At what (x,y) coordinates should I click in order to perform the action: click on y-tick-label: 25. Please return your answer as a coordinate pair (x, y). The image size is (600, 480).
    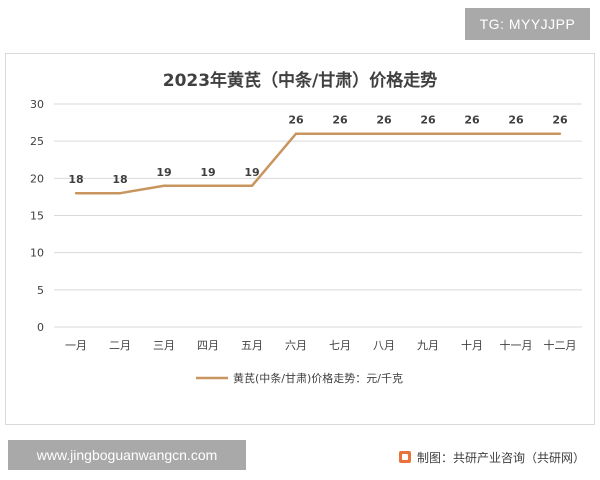
    Looking at the image, I should click on (37, 141).